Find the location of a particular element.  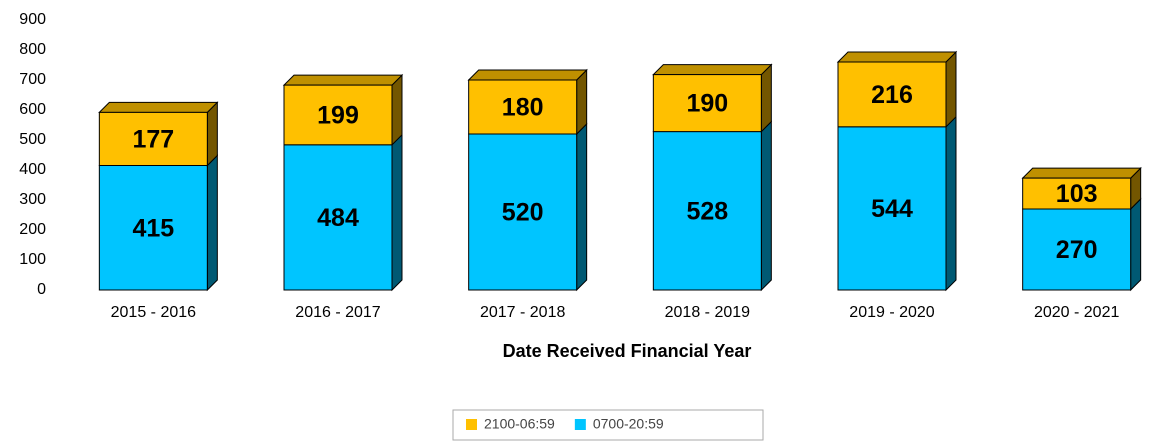

value-label: 180 is located at coordinates (523, 108).